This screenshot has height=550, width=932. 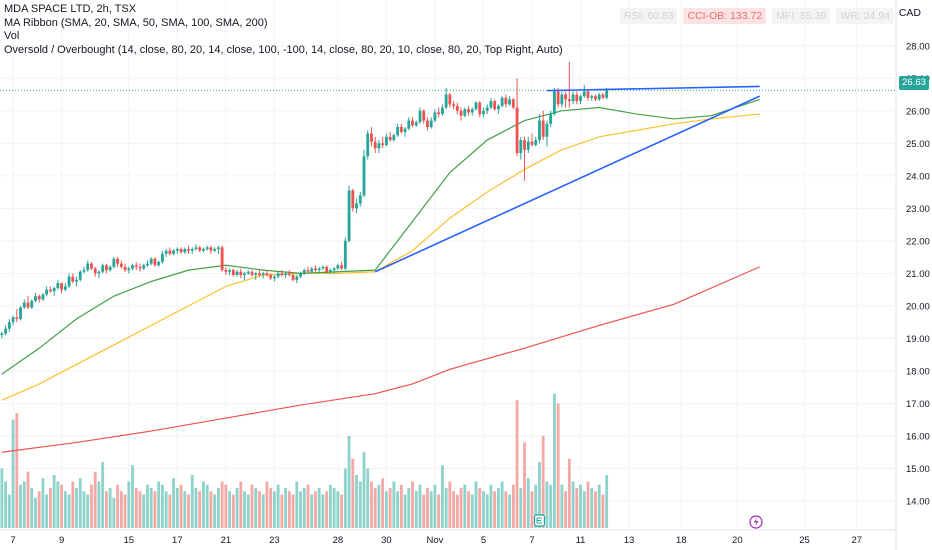 What do you see at coordinates (918, 46) in the screenshot?
I see `y-tick-label: 28.00` at bounding box center [918, 46].